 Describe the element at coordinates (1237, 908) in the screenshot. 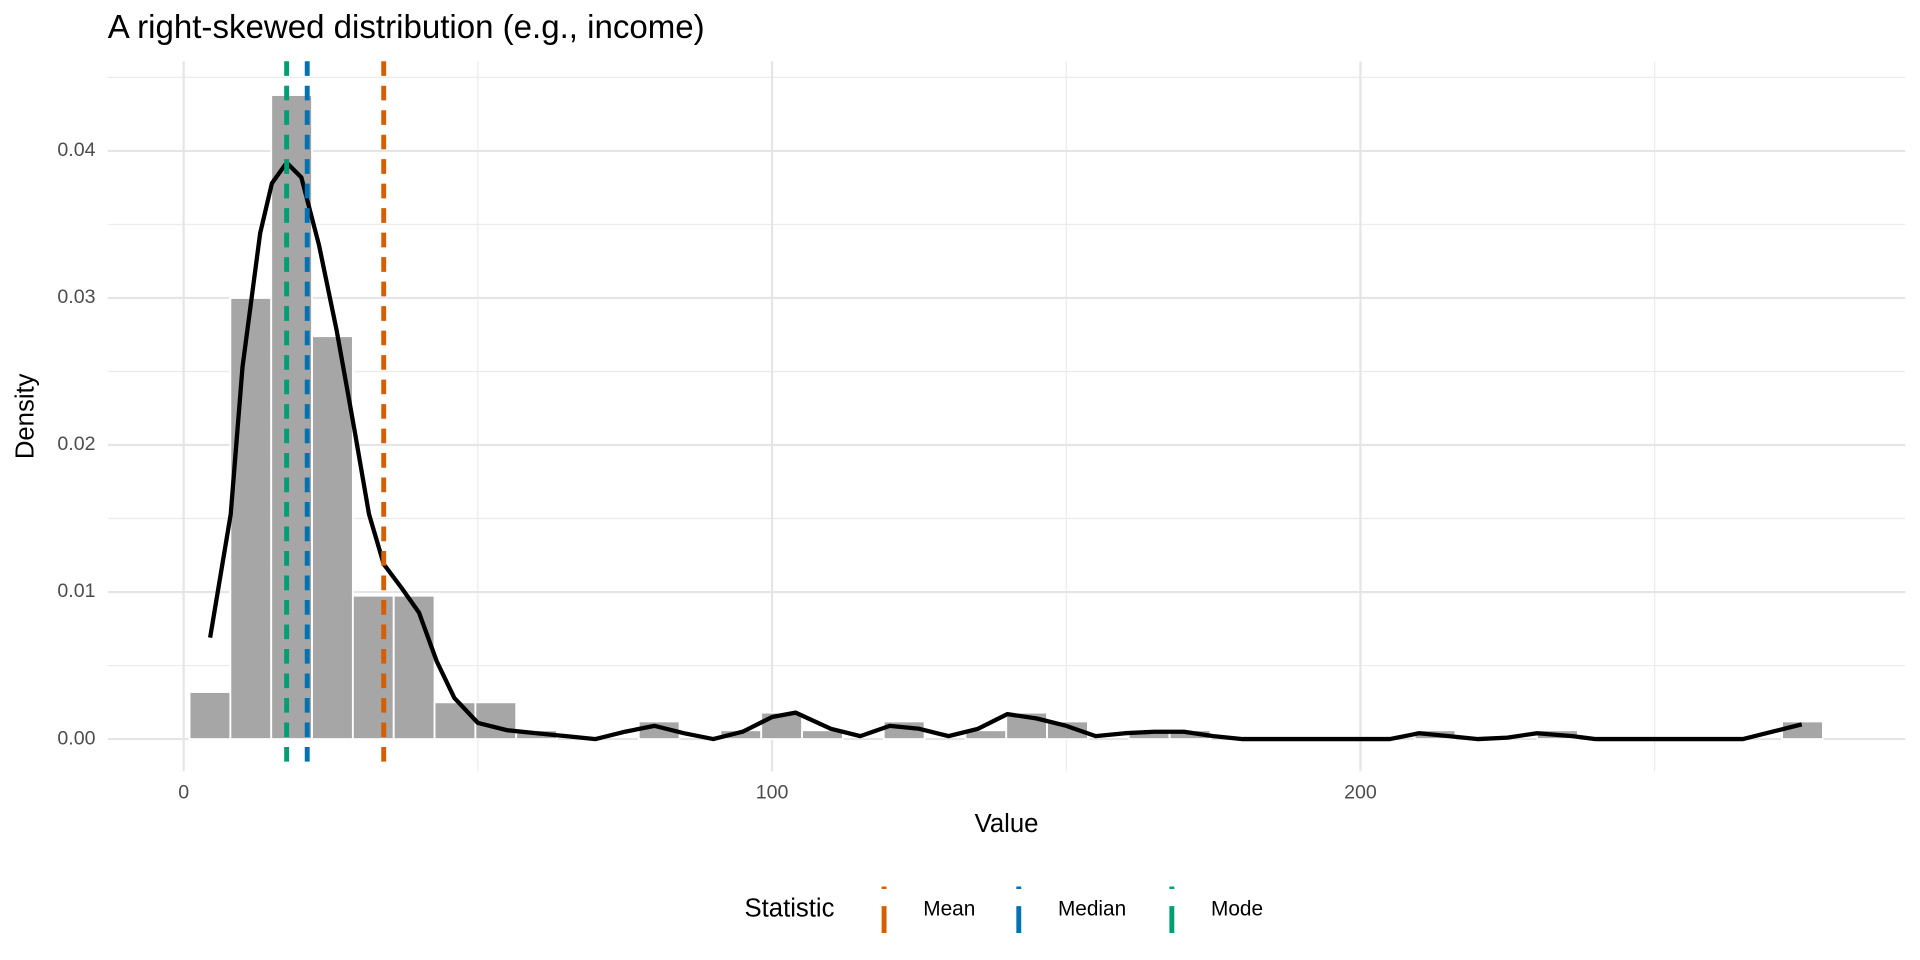

I see `legend-label: Mode` at that location.